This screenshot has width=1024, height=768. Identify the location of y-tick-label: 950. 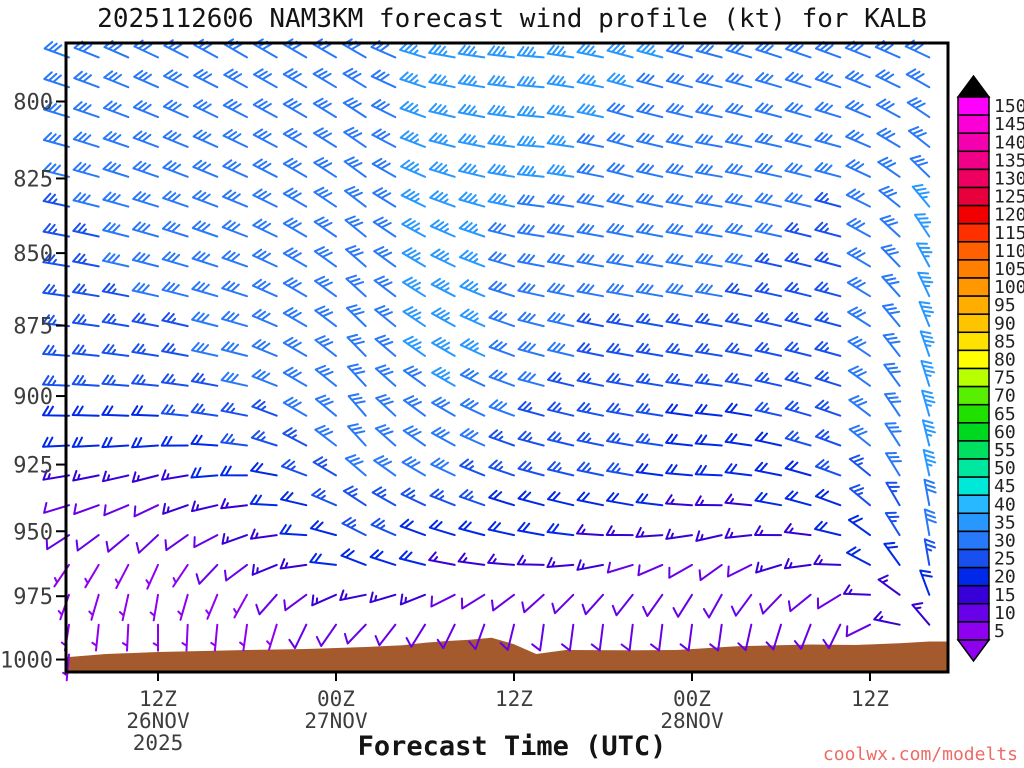
(33, 532).